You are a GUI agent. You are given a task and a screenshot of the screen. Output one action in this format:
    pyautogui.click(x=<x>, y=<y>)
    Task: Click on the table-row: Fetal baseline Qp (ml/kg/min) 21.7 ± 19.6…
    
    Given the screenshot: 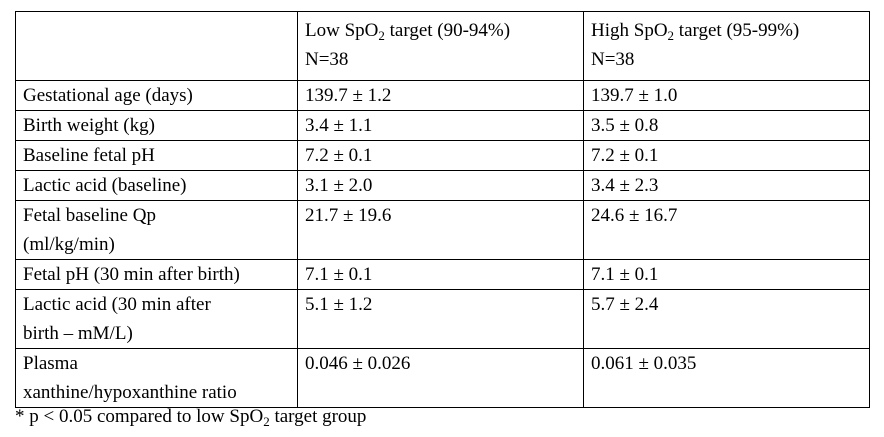 What is the action you would take?
    pyautogui.click(x=442, y=230)
    